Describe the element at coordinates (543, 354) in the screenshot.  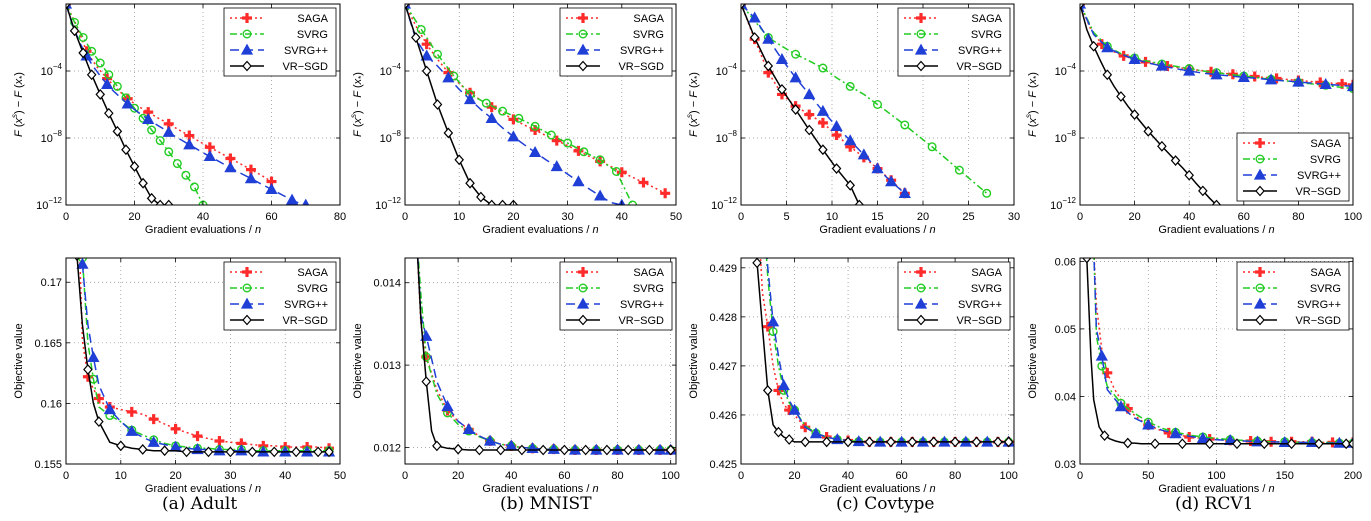
I see `series-line-saga` at that location.